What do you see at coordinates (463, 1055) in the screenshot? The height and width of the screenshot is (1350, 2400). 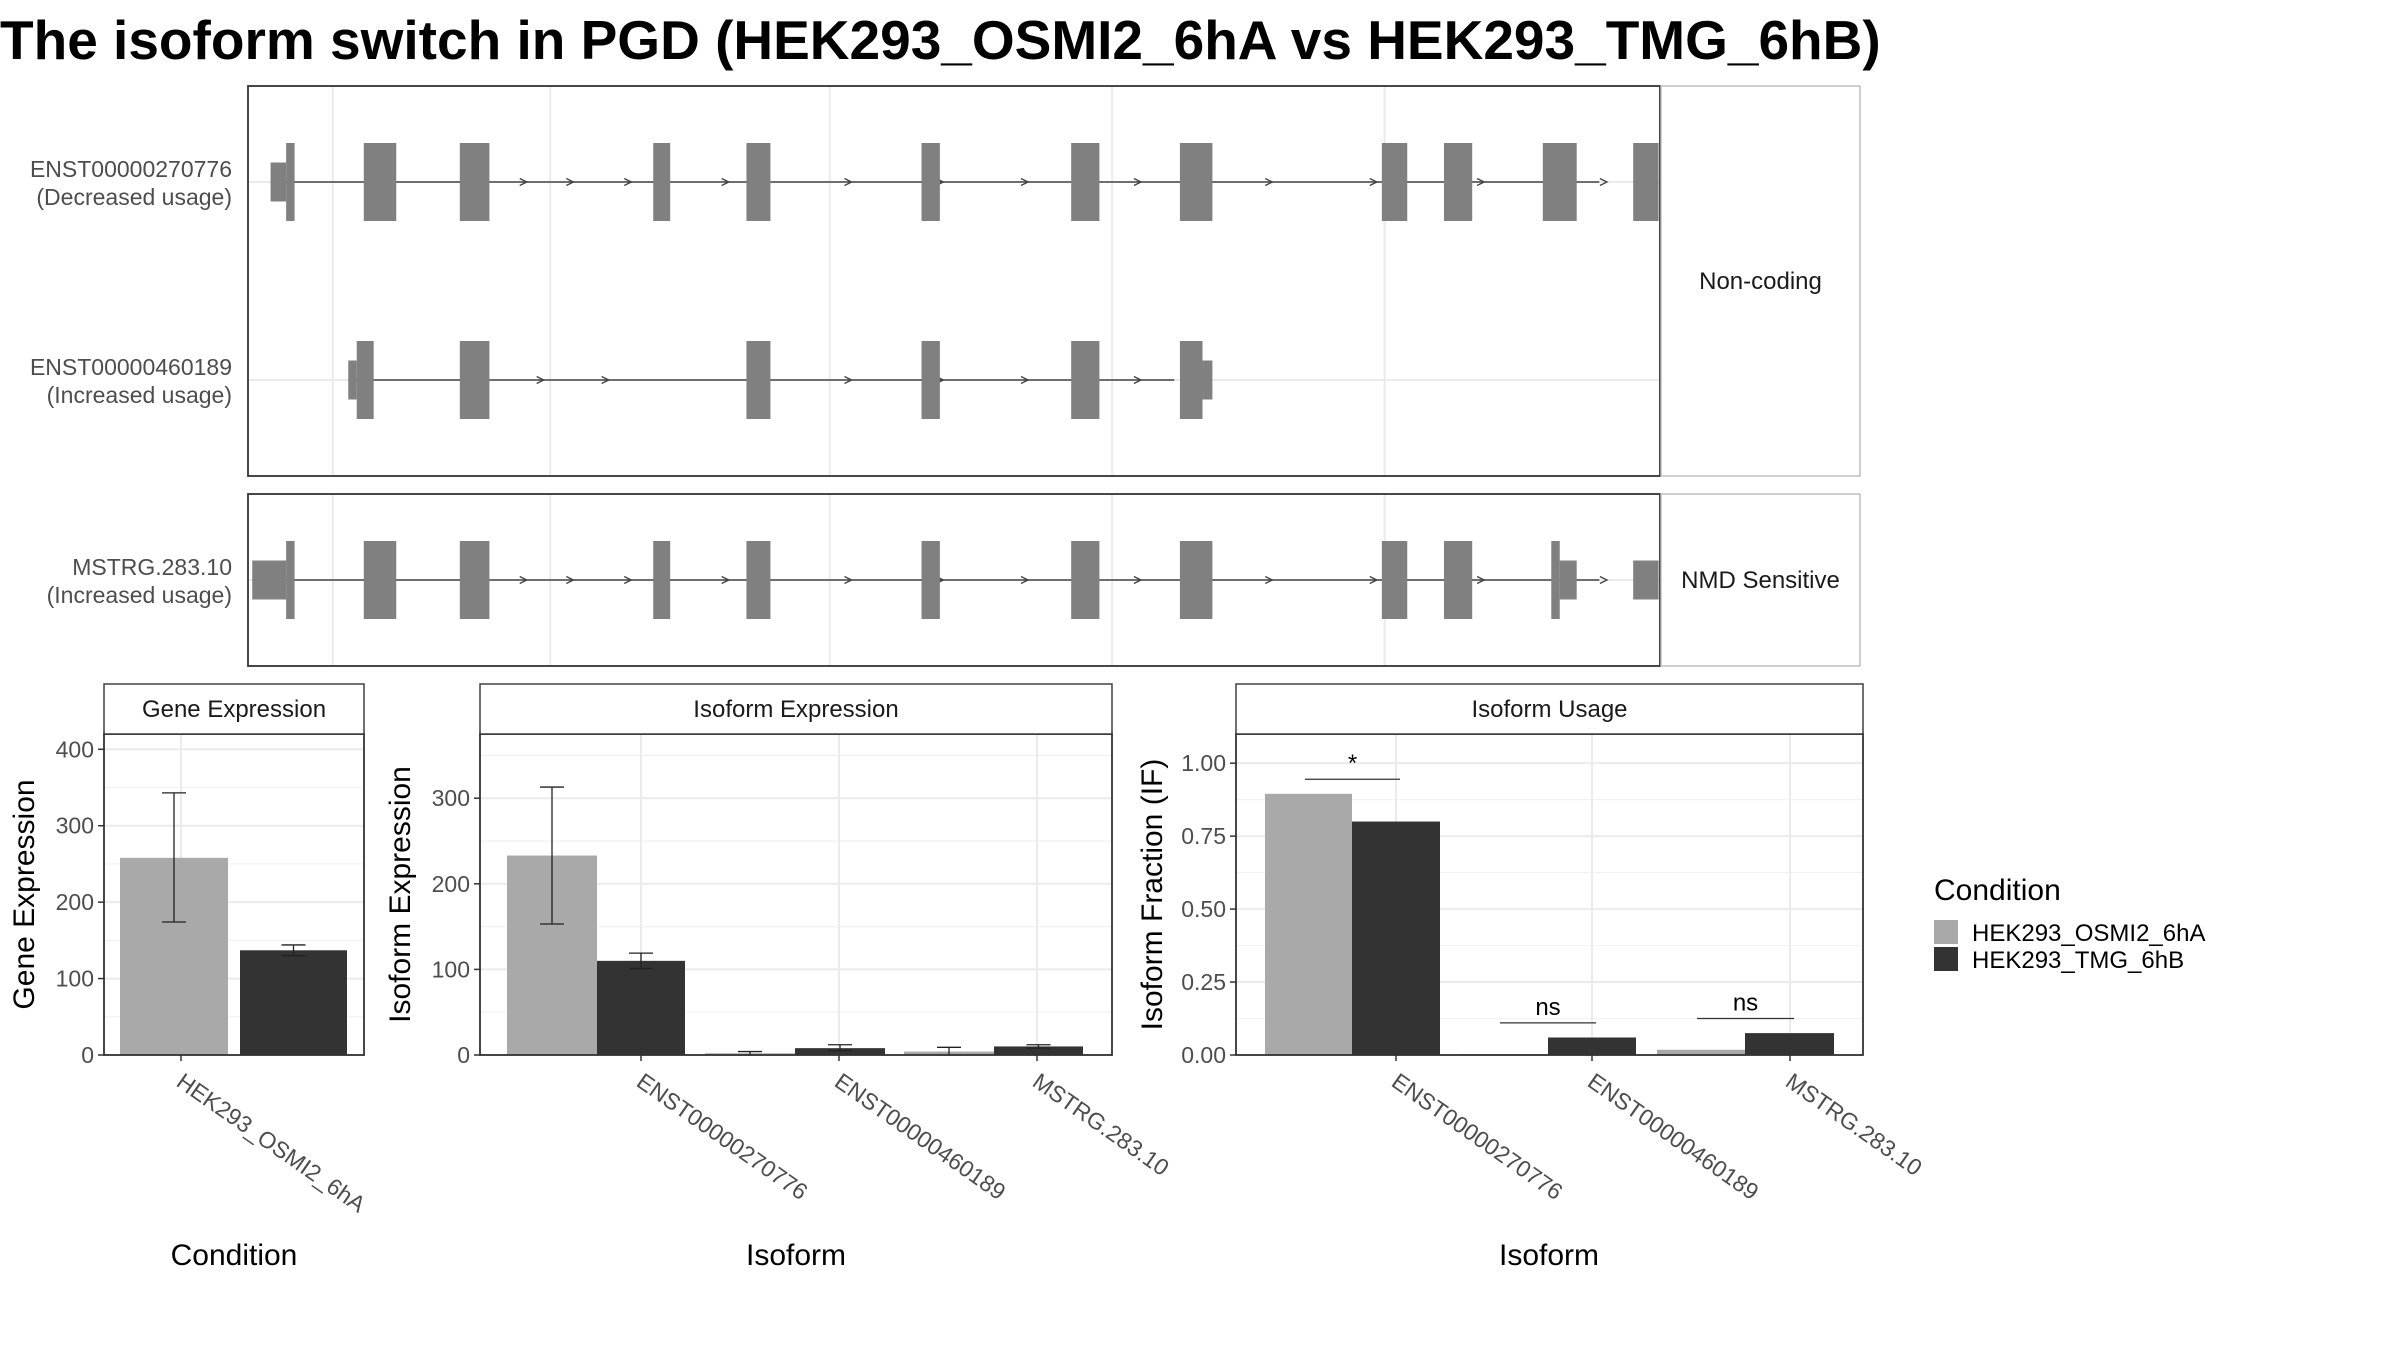 I see `y-tick-label: 0` at bounding box center [463, 1055].